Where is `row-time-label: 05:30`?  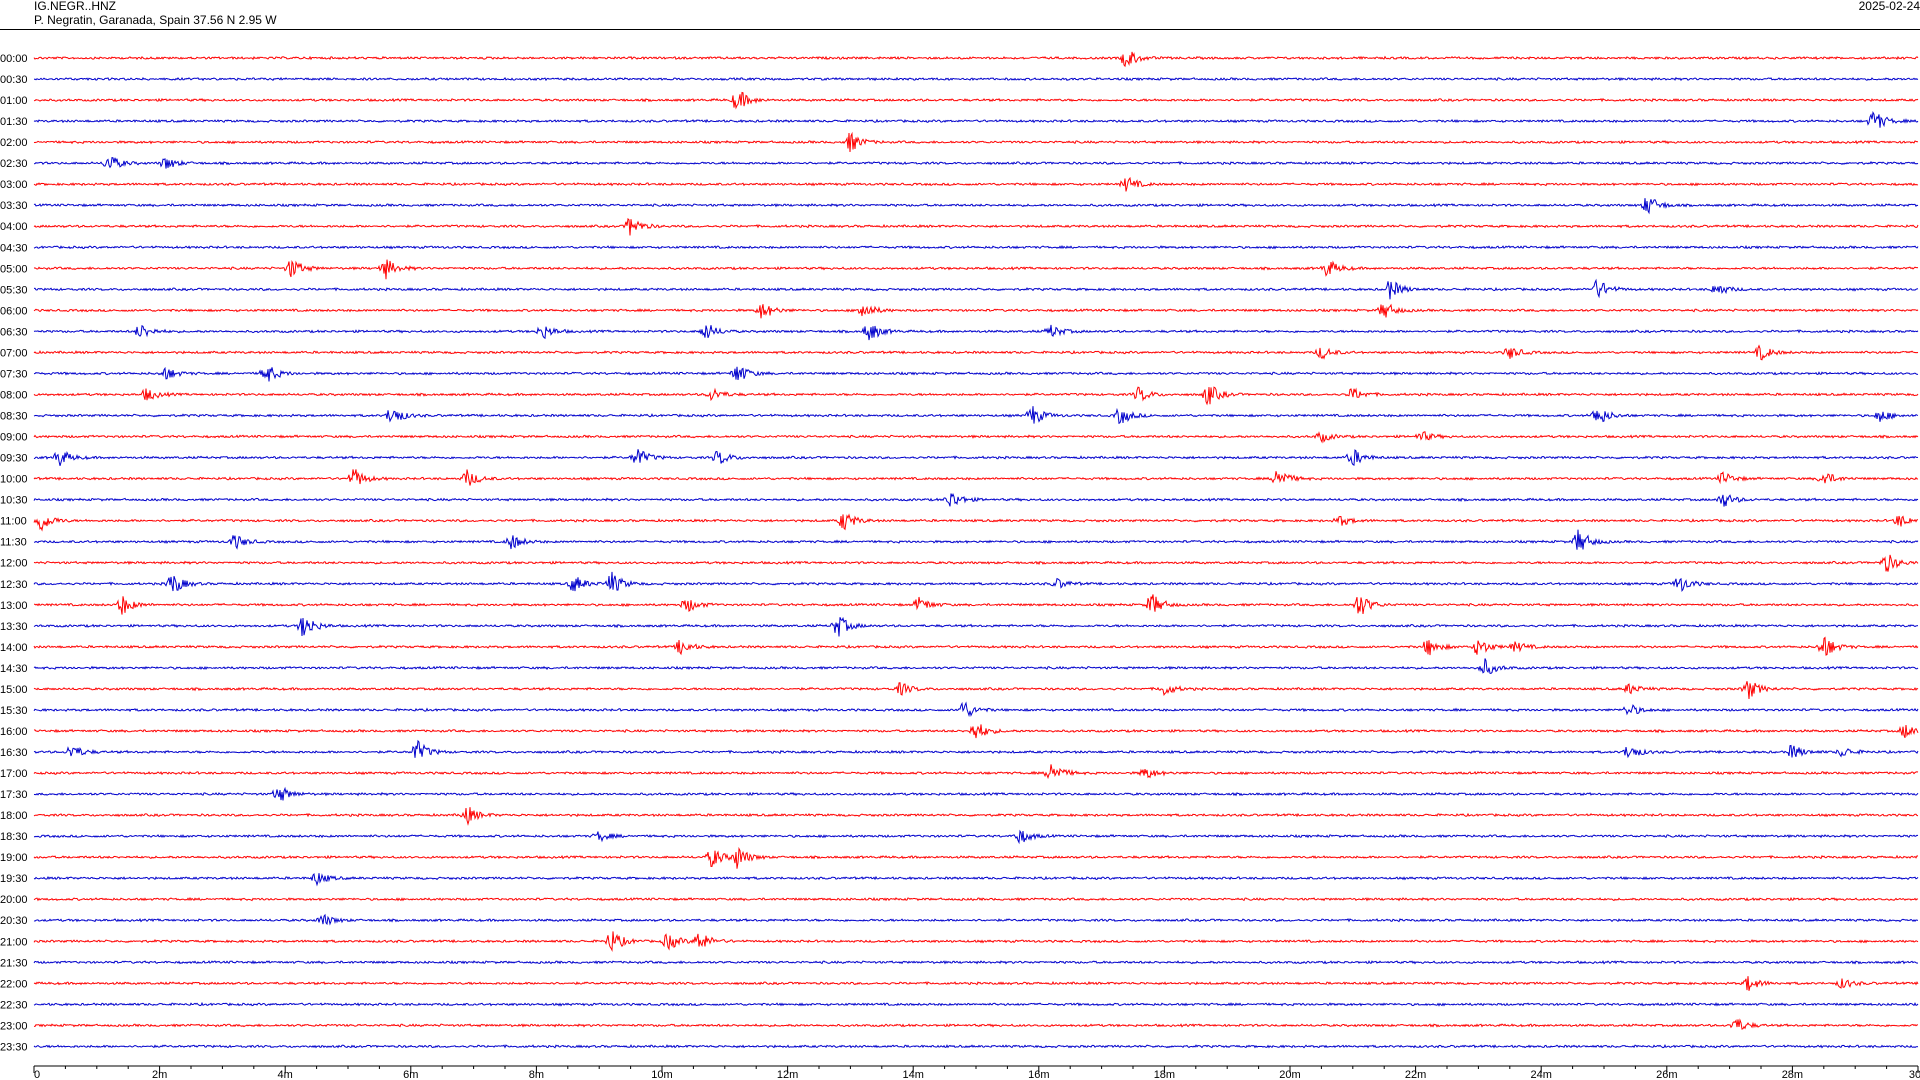 row-time-label: 05:30 is located at coordinates (14, 290).